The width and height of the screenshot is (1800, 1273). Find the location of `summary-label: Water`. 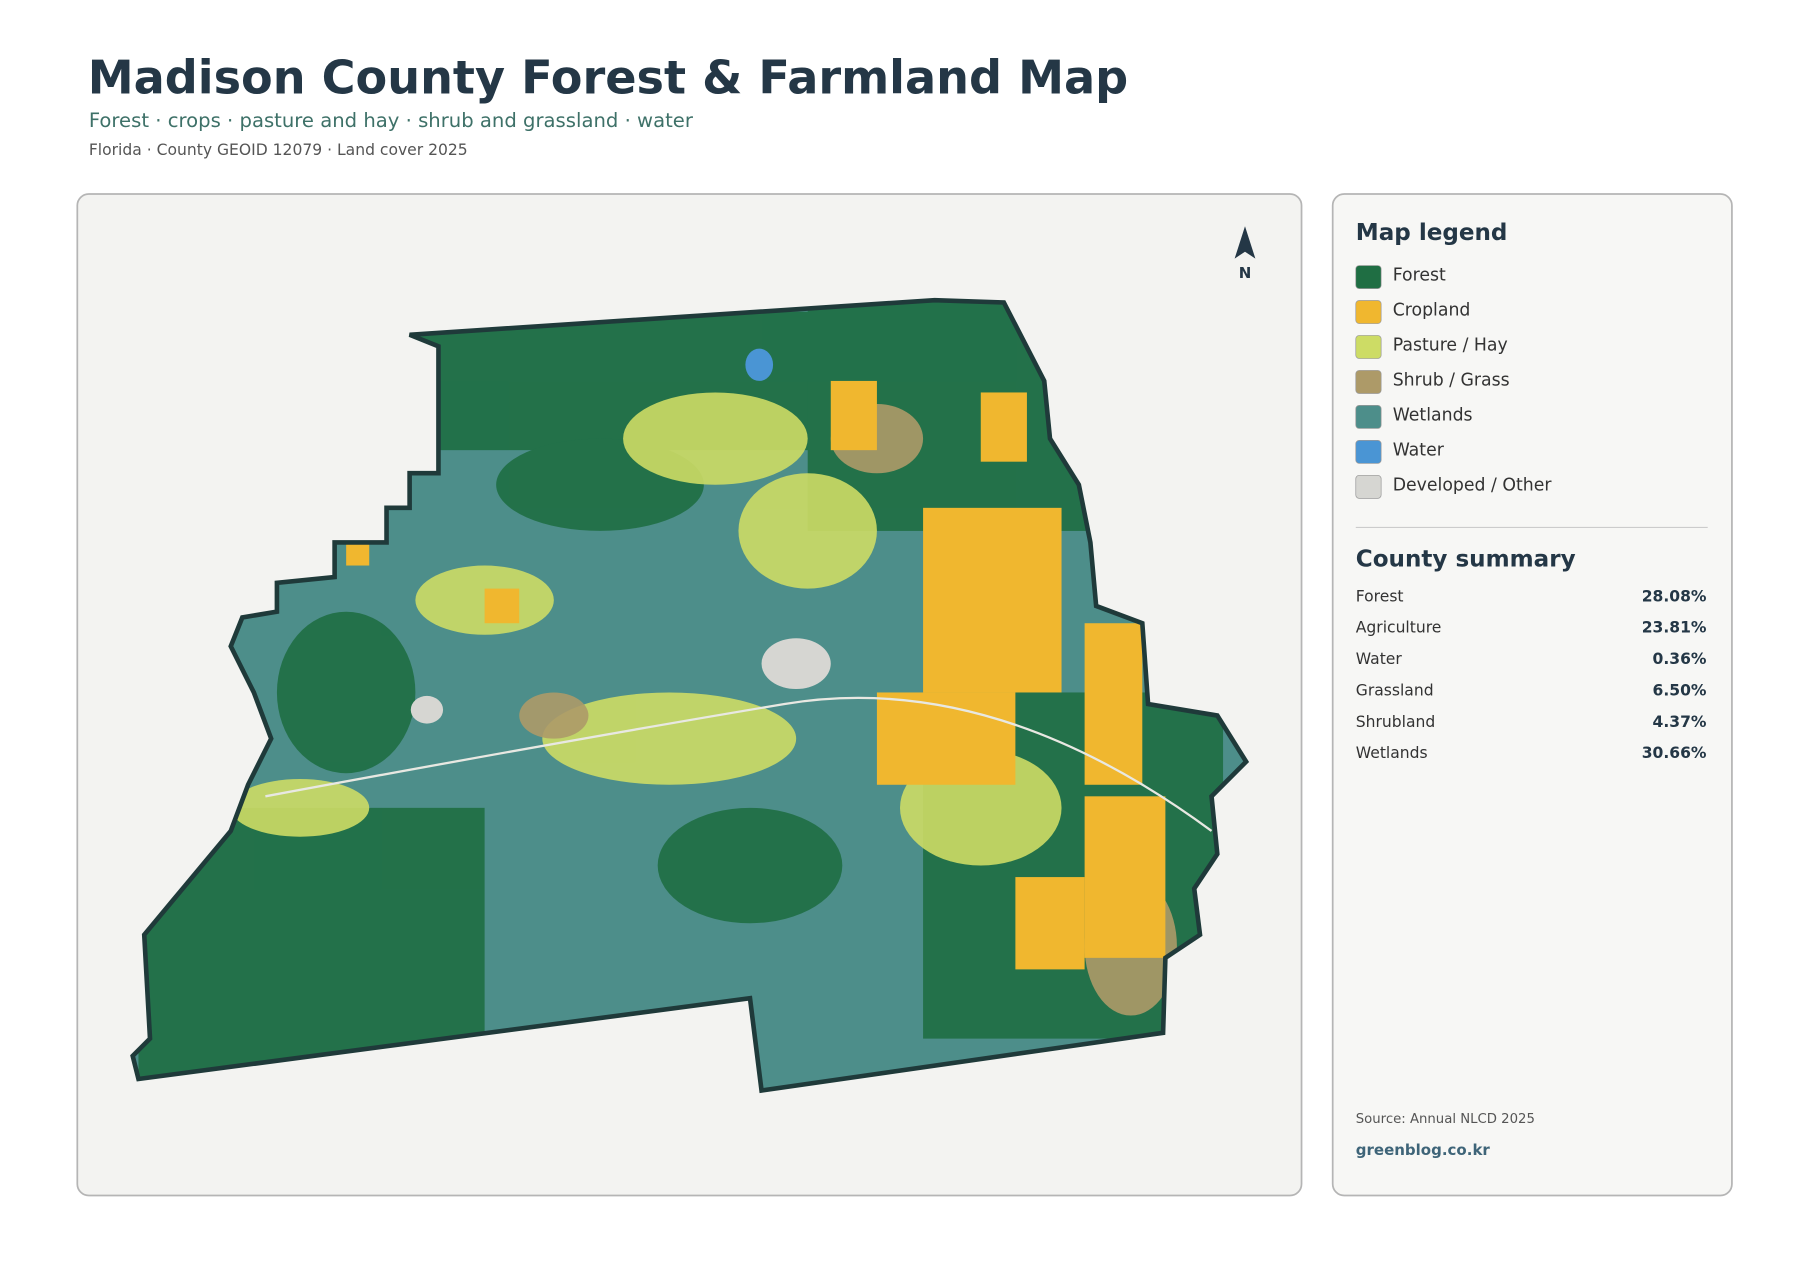

summary-label: Water is located at coordinates (1379, 659).